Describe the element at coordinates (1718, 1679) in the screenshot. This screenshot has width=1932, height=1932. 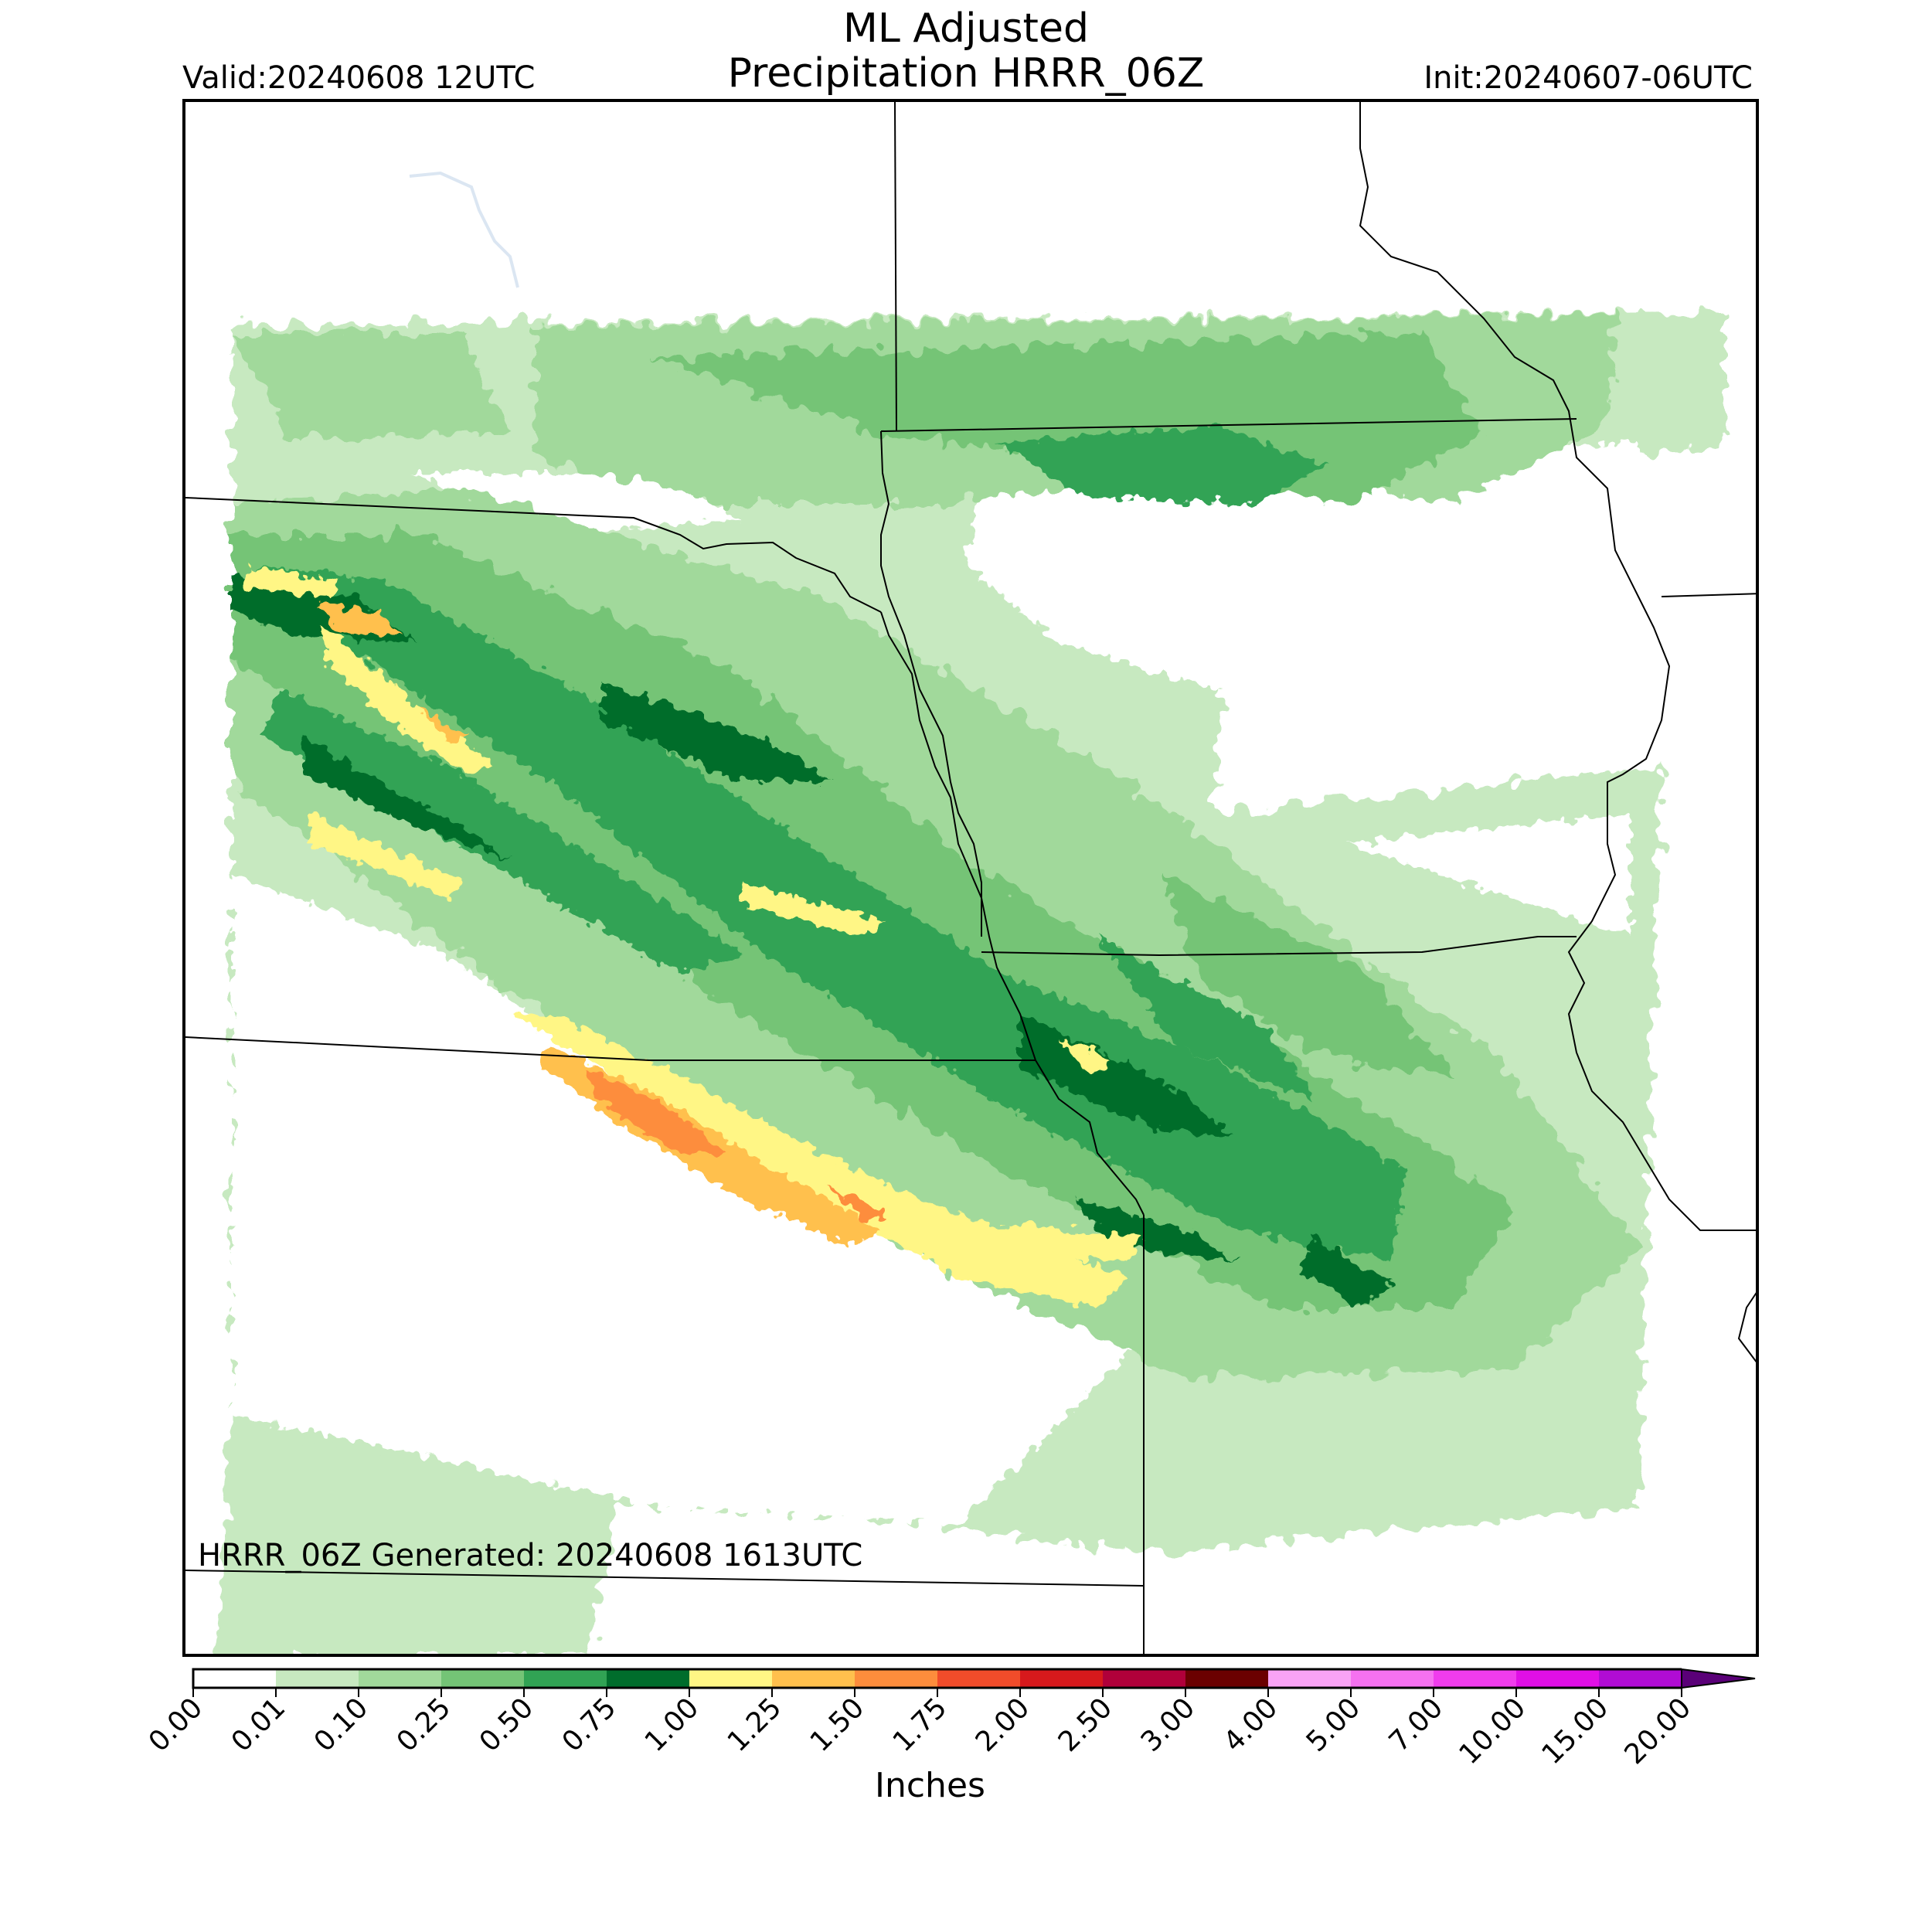
I see `colorbar-extend-arrow` at that location.